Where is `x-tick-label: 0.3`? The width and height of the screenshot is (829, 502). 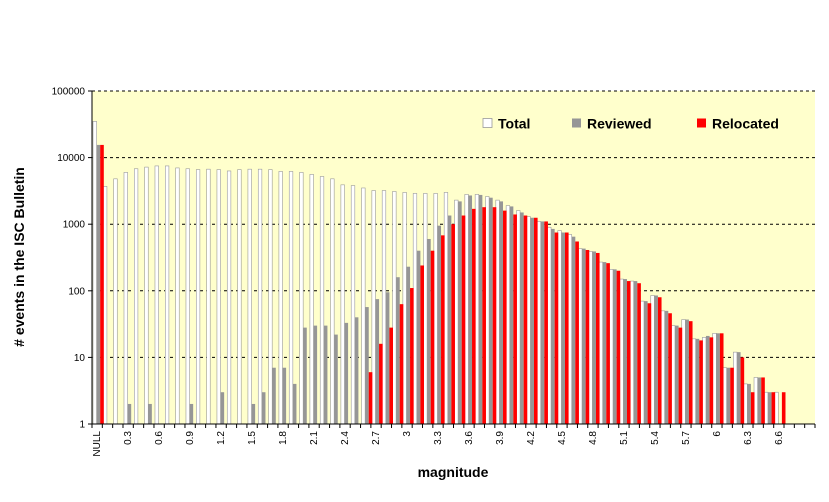 x-tick-label: 0.3 is located at coordinates (128, 438).